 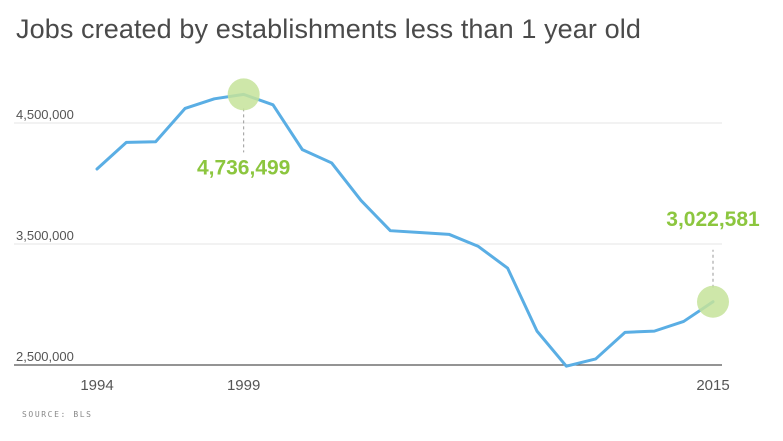 What do you see at coordinates (243, 167) in the screenshot?
I see `annotation-value-label: 4,736,499` at bounding box center [243, 167].